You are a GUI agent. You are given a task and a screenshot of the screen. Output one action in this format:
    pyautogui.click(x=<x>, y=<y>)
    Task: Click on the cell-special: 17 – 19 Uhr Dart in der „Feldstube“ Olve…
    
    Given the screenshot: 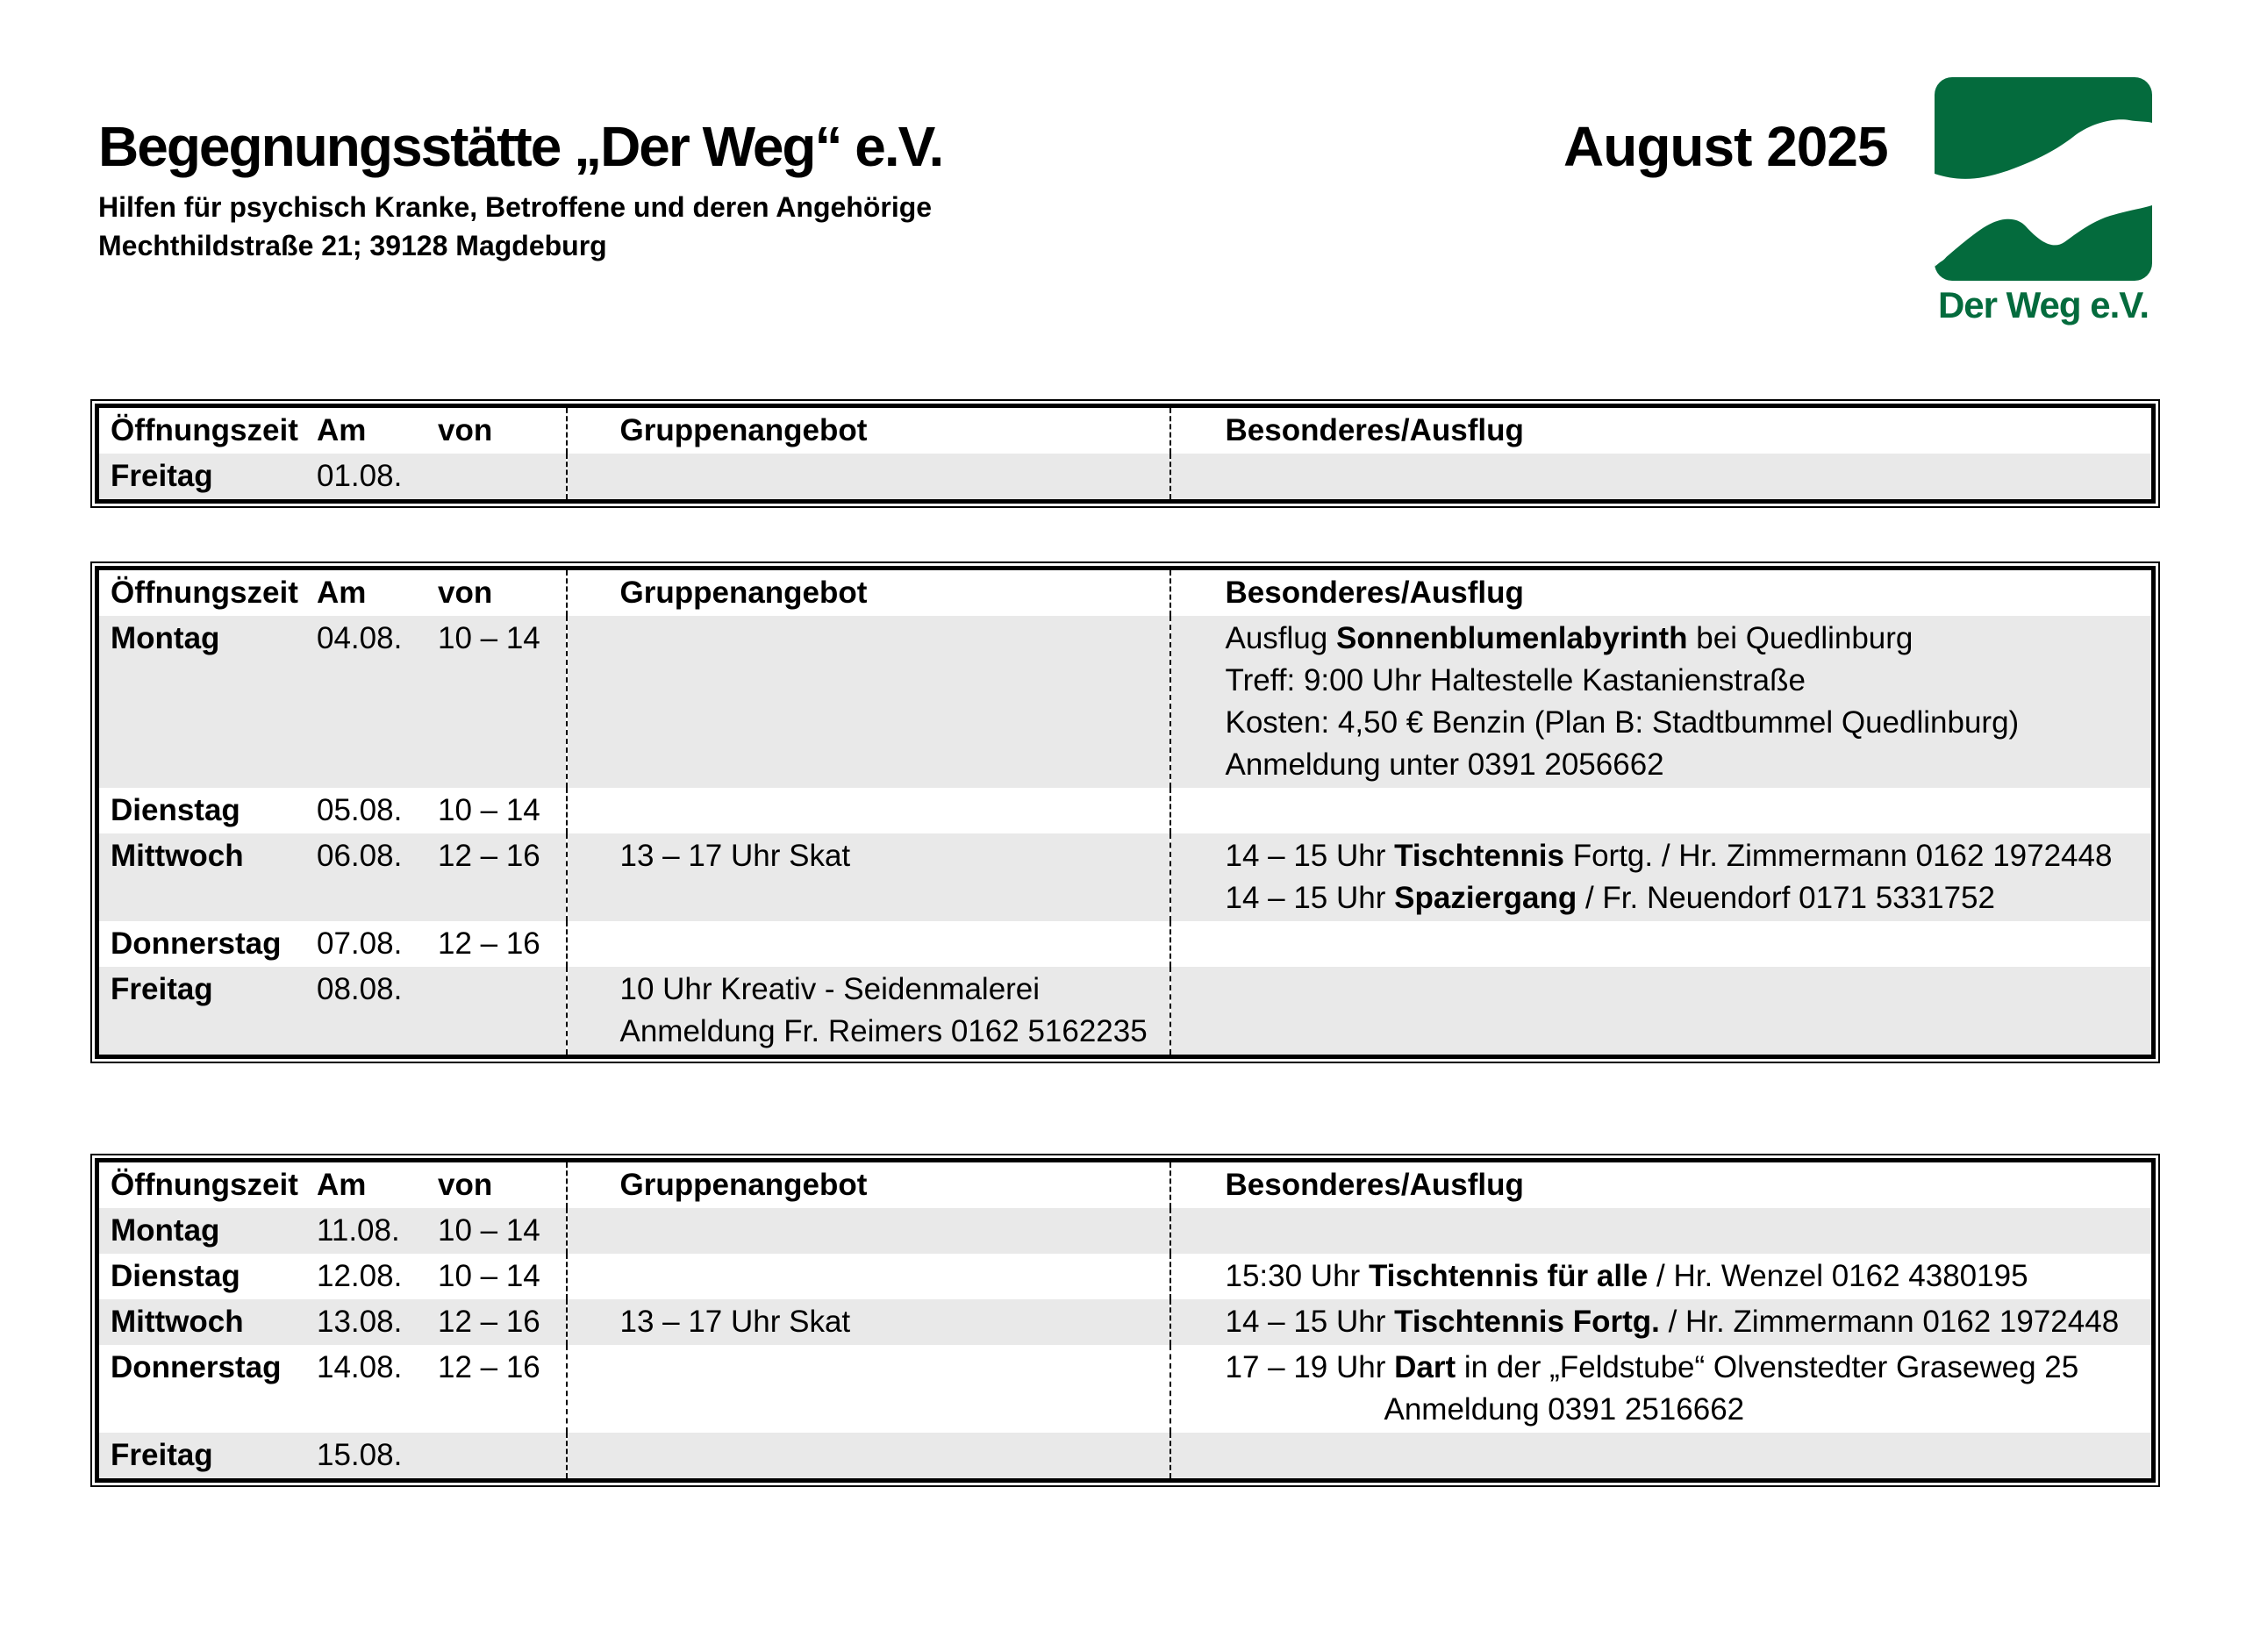 What is the action you would take?
    pyautogui.click(x=1661, y=1389)
    